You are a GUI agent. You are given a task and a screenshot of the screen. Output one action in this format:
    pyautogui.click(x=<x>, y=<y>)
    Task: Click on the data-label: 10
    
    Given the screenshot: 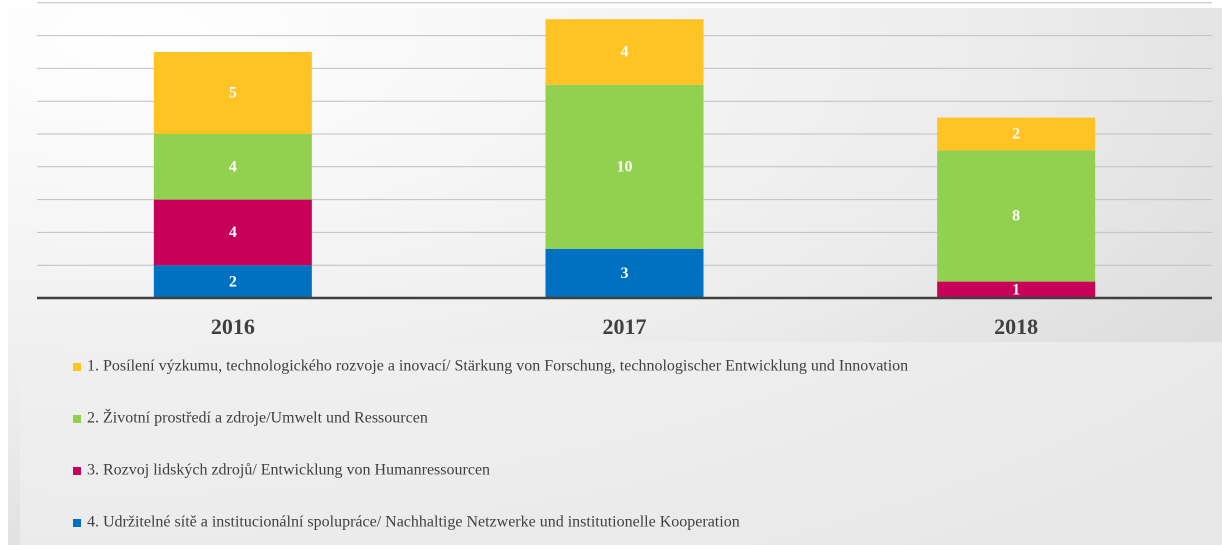 What is the action you would take?
    pyautogui.click(x=625, y=166)
    